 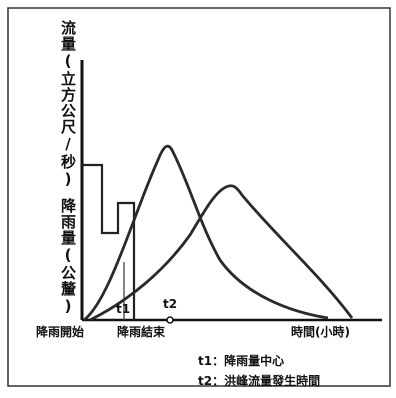 What do you see at coordinates (68, 104) in the screenshot?
I see `y-axis-label-flow: 流量(立方公尺/秒)` at bounding box center [68, 104].